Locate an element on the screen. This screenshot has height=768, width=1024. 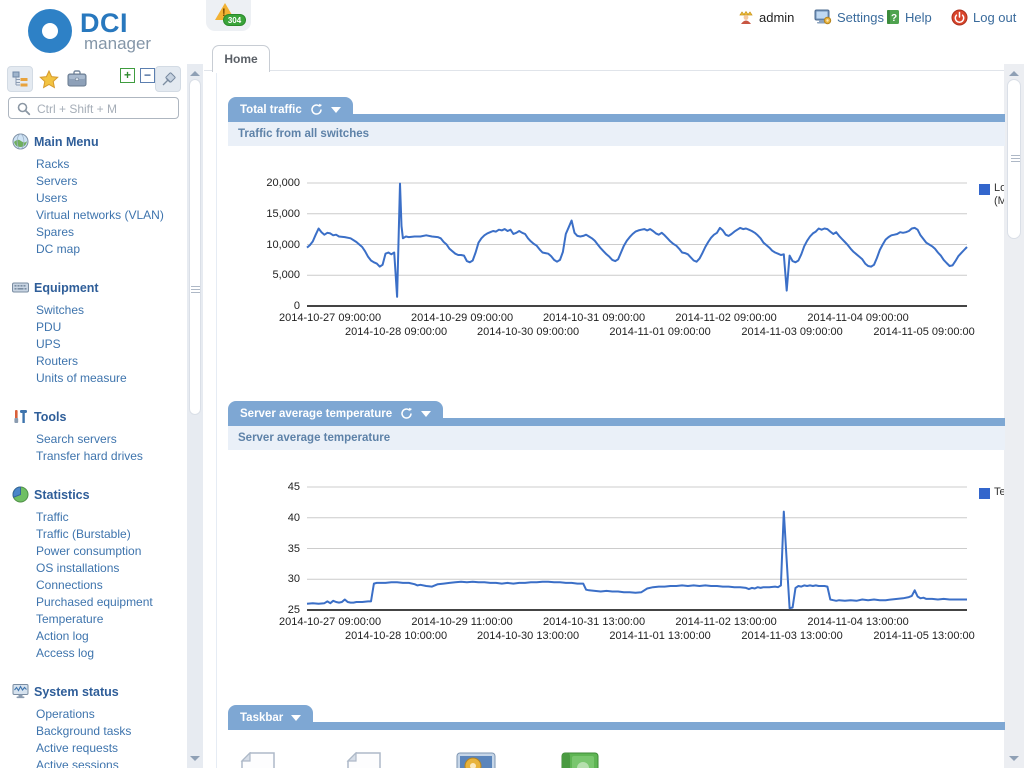
server-average-temperature-line-series is located at coordinates (636, 560).